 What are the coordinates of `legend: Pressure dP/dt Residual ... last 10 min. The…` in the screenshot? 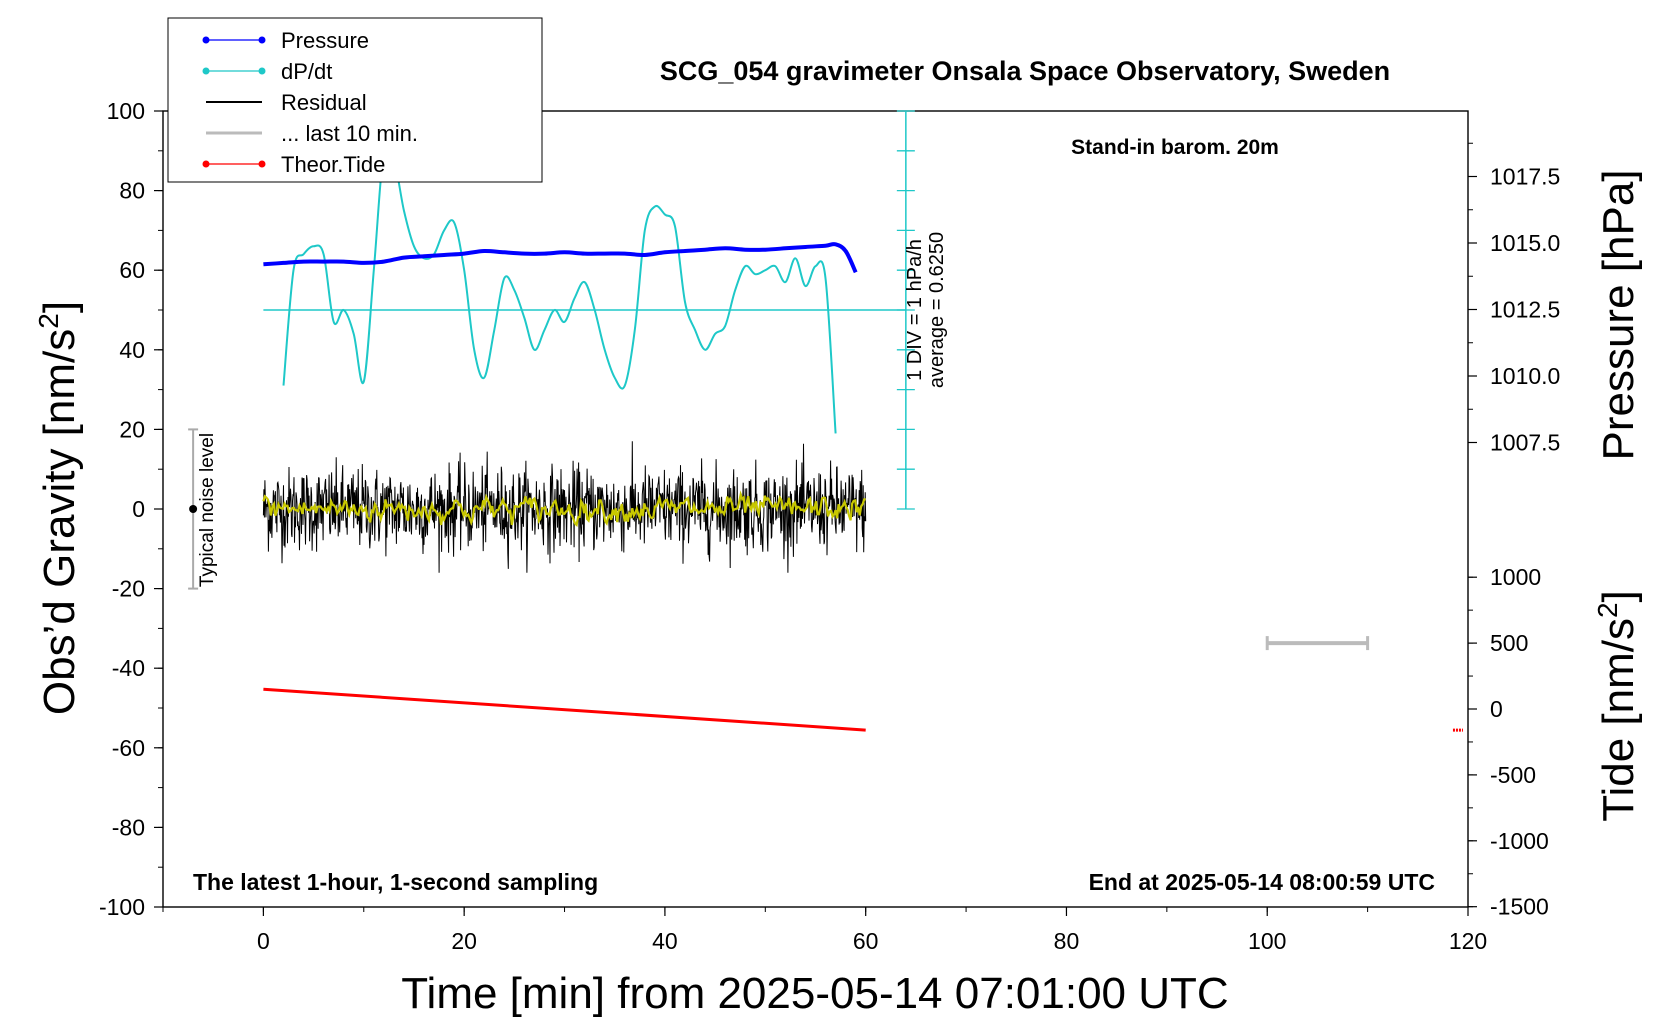 It's located at (355, 100).